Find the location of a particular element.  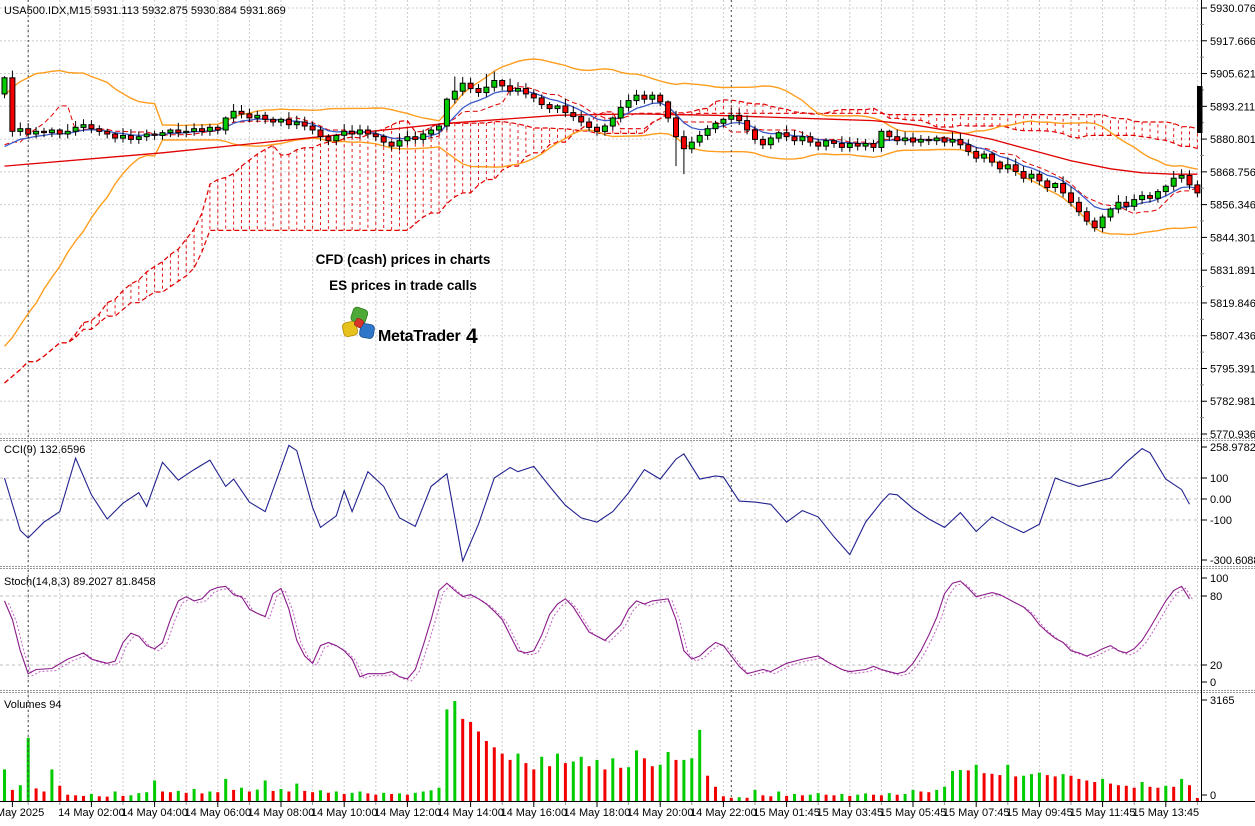

metatrader-logo-text: MetaTrader is located at coordinates (419, 336).